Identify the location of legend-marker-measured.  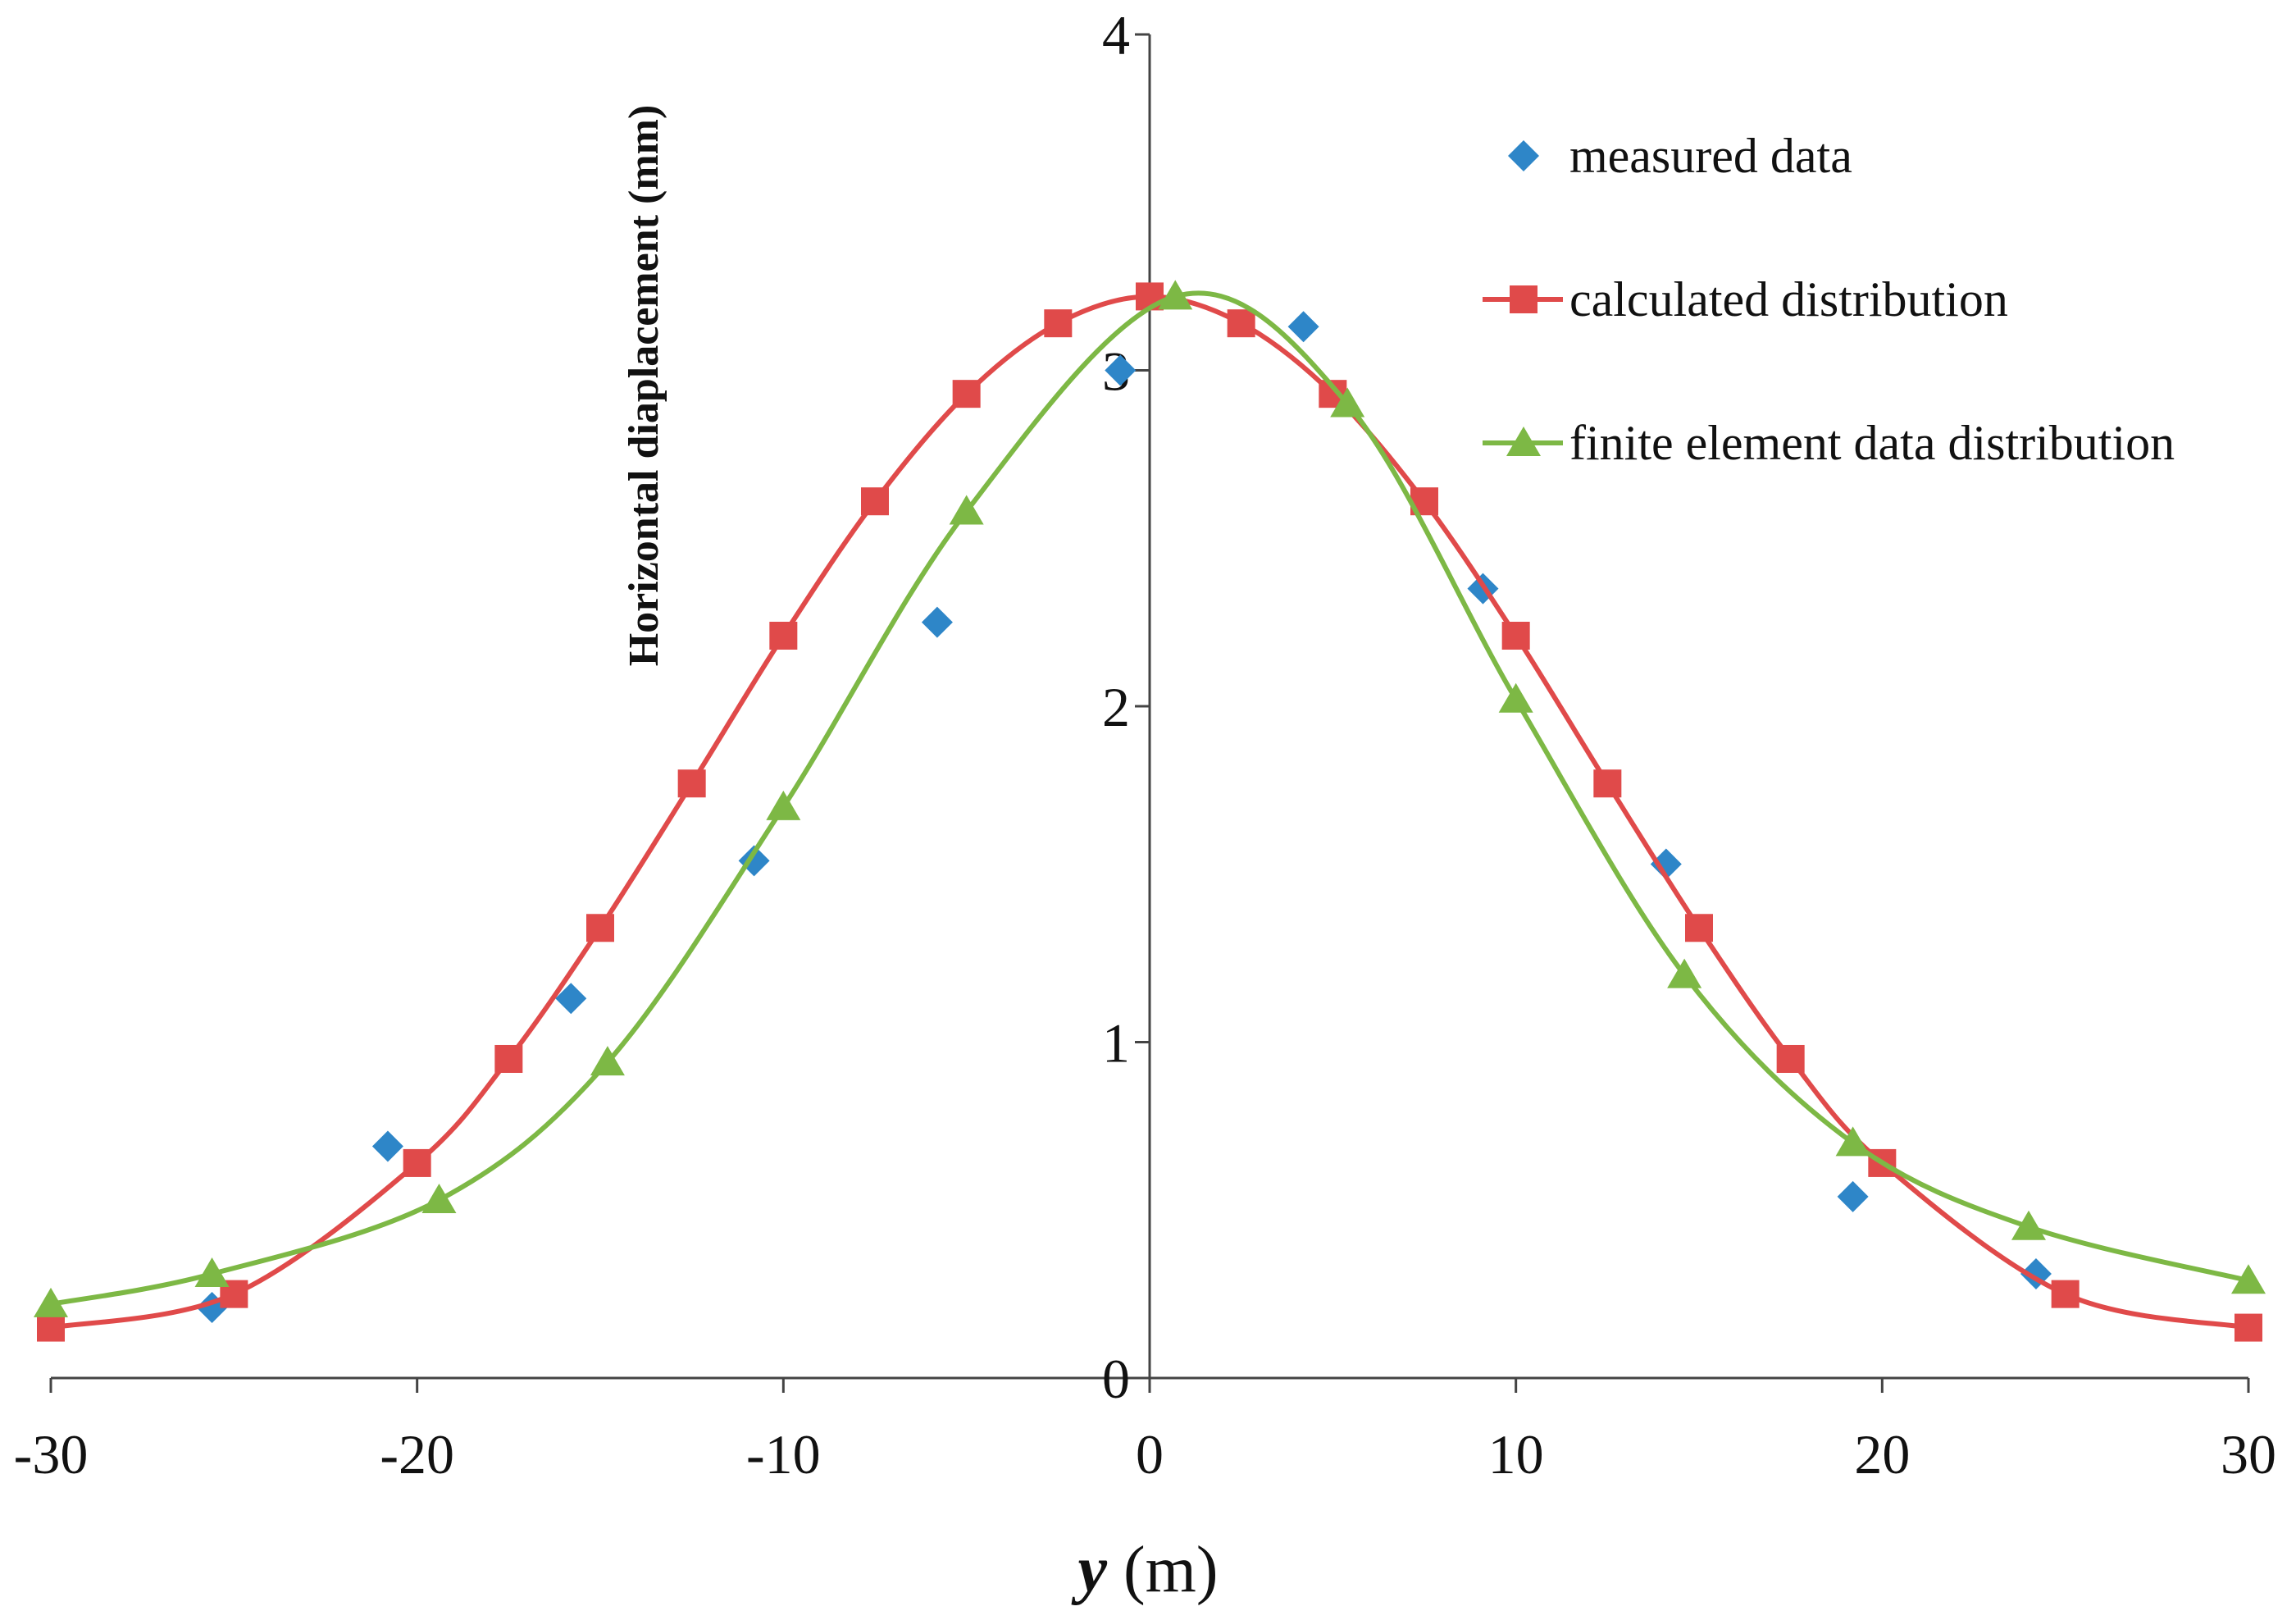
(1523, 156).